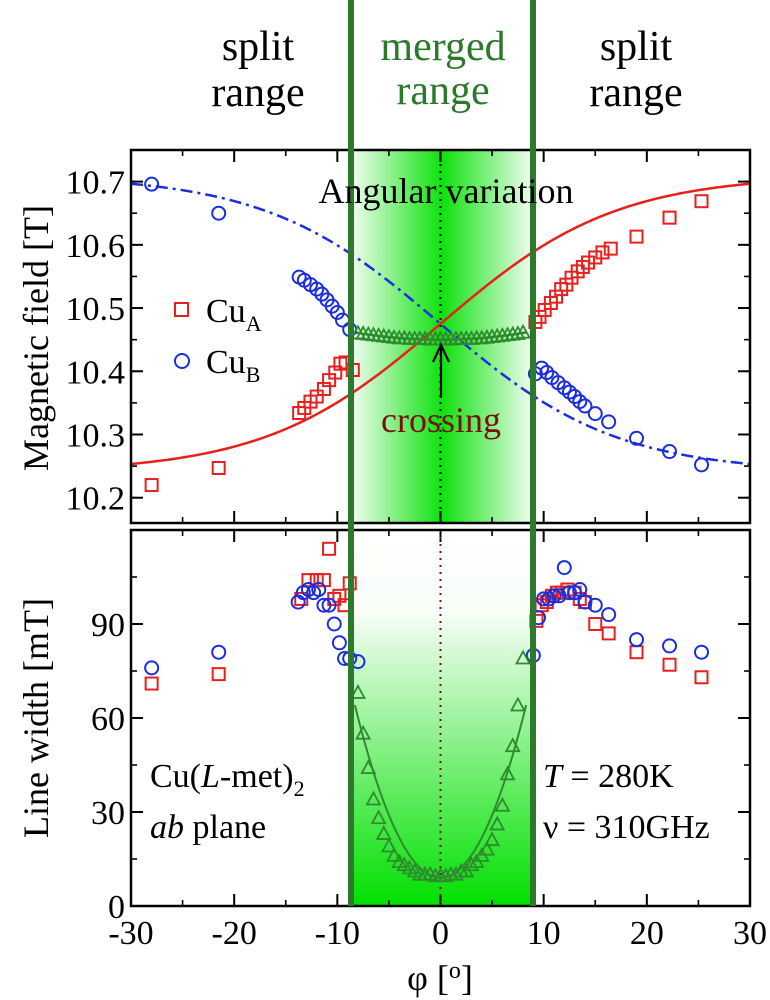  I want to click on conditions-annotation: T = 280K ν = 310GHz, so click(626, 802).